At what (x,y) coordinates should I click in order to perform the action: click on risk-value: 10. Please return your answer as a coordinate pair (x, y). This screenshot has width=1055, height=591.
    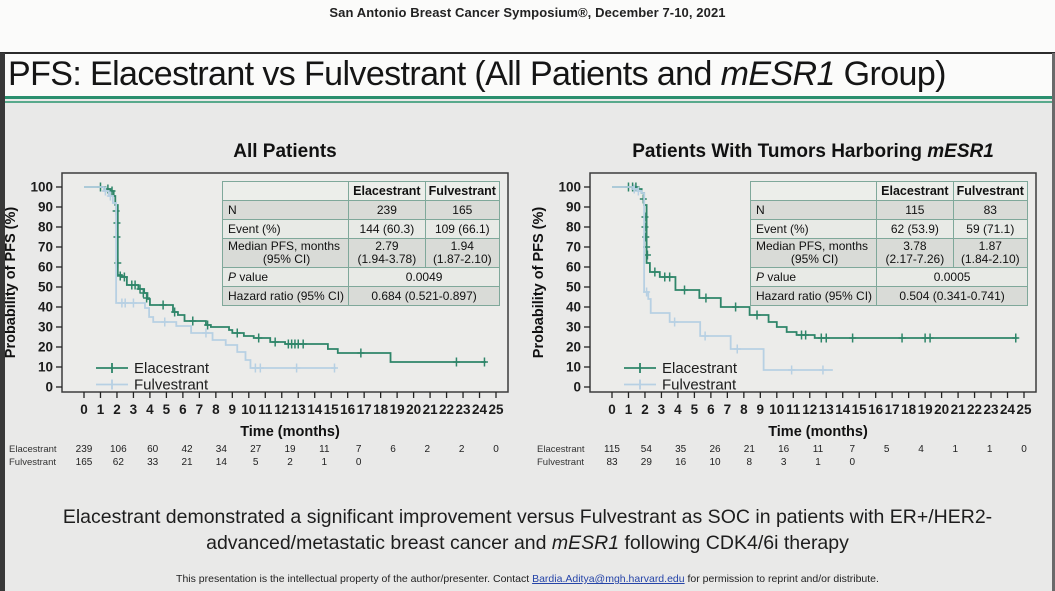
    Looking at the image, I should click on (715, 462).